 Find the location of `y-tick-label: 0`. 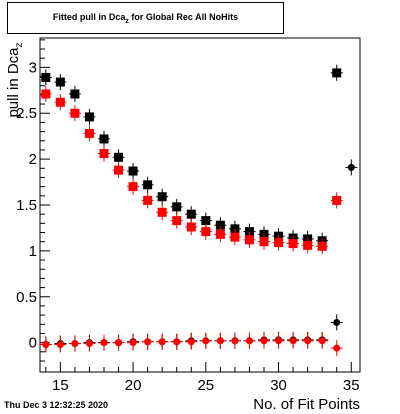

y-tick-label: 0 is located at coordinates (33, 343).